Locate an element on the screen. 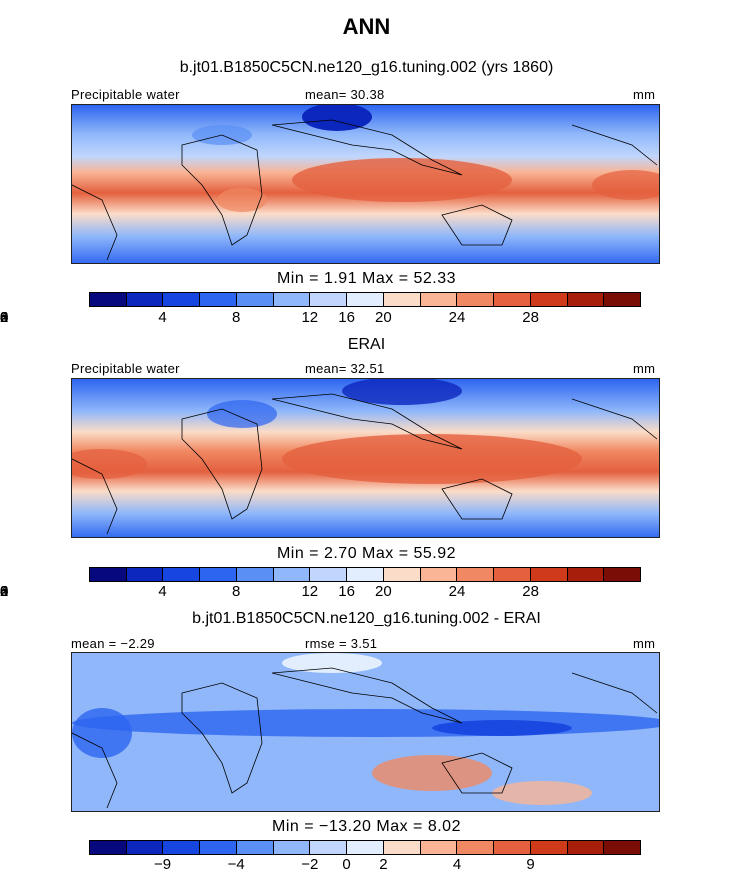 Image resolution: width=733 pixels, height=878 pixels. panel-2-colorbar is located at coordinates (365, 574).